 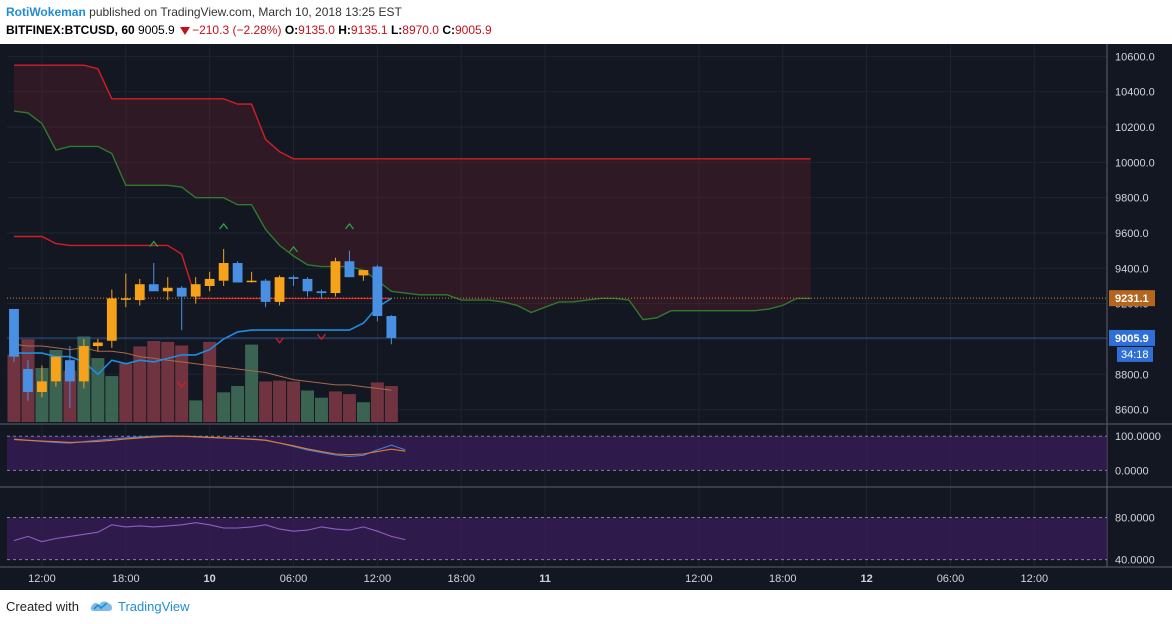 I want to click on current-price-label: 9005.9, so click(x=1132, y=339).